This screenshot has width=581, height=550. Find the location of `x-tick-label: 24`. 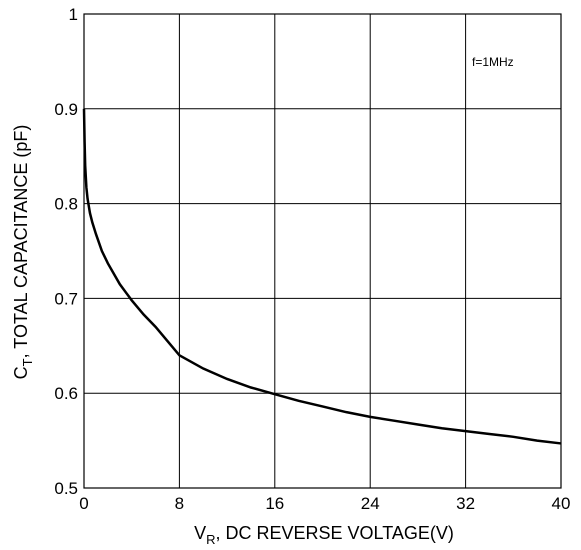

x-tick-label: 24 is located at coordinates (370, 503).